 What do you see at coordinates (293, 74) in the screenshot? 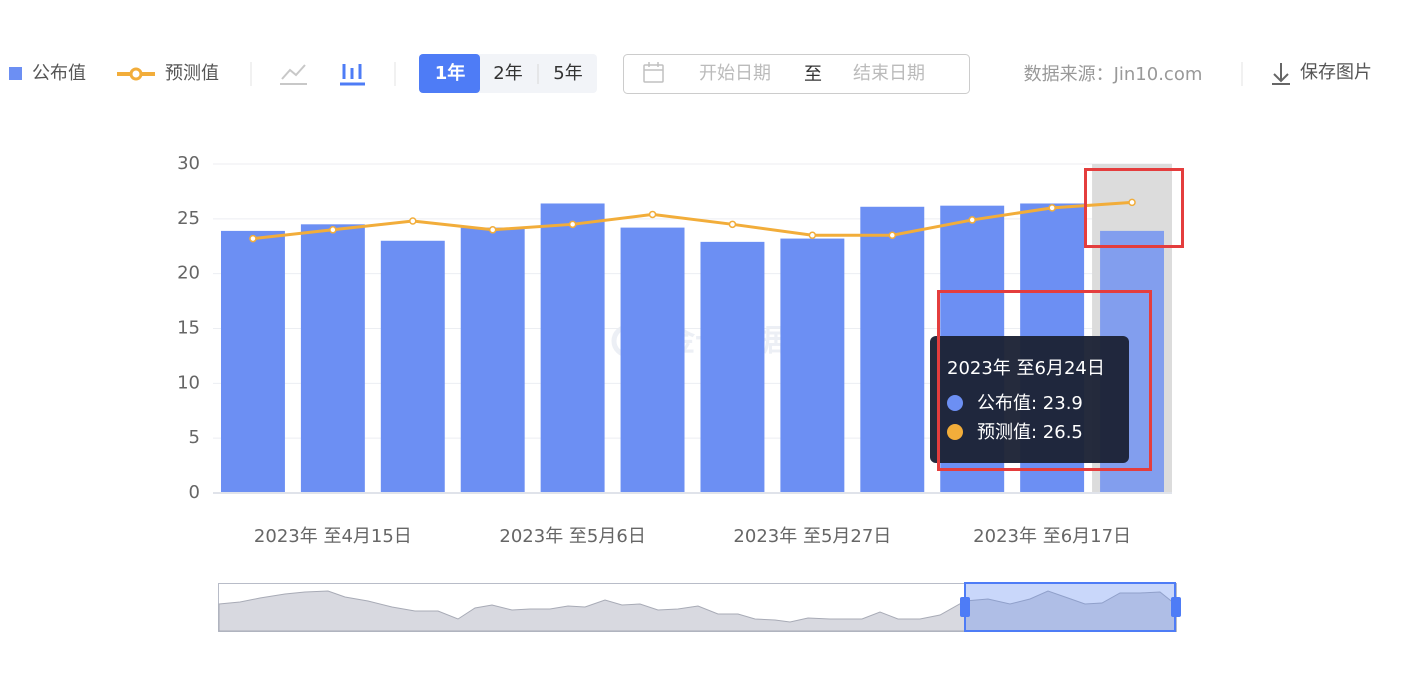
I see `line-chart-icon` at bounding box center [293, 74].